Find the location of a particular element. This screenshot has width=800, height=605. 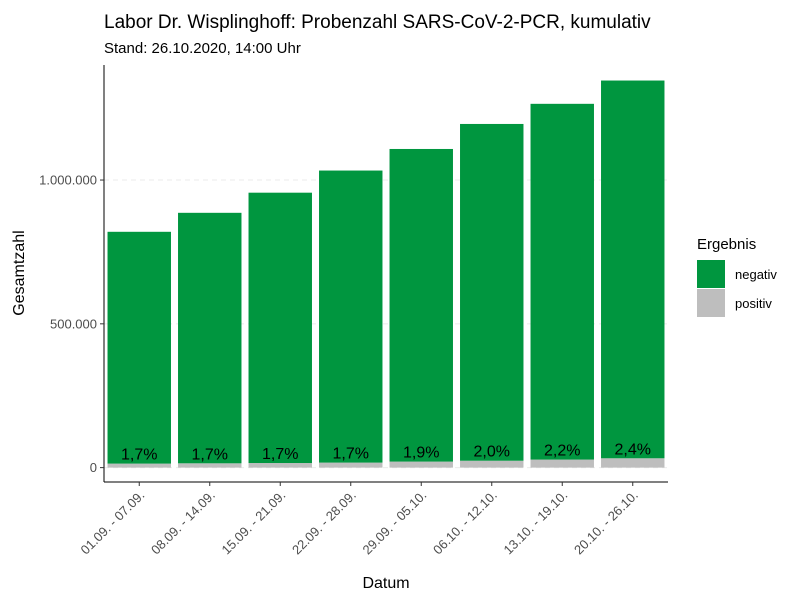

y-tick-label: 500.000 is located at coordinates (73, 323).